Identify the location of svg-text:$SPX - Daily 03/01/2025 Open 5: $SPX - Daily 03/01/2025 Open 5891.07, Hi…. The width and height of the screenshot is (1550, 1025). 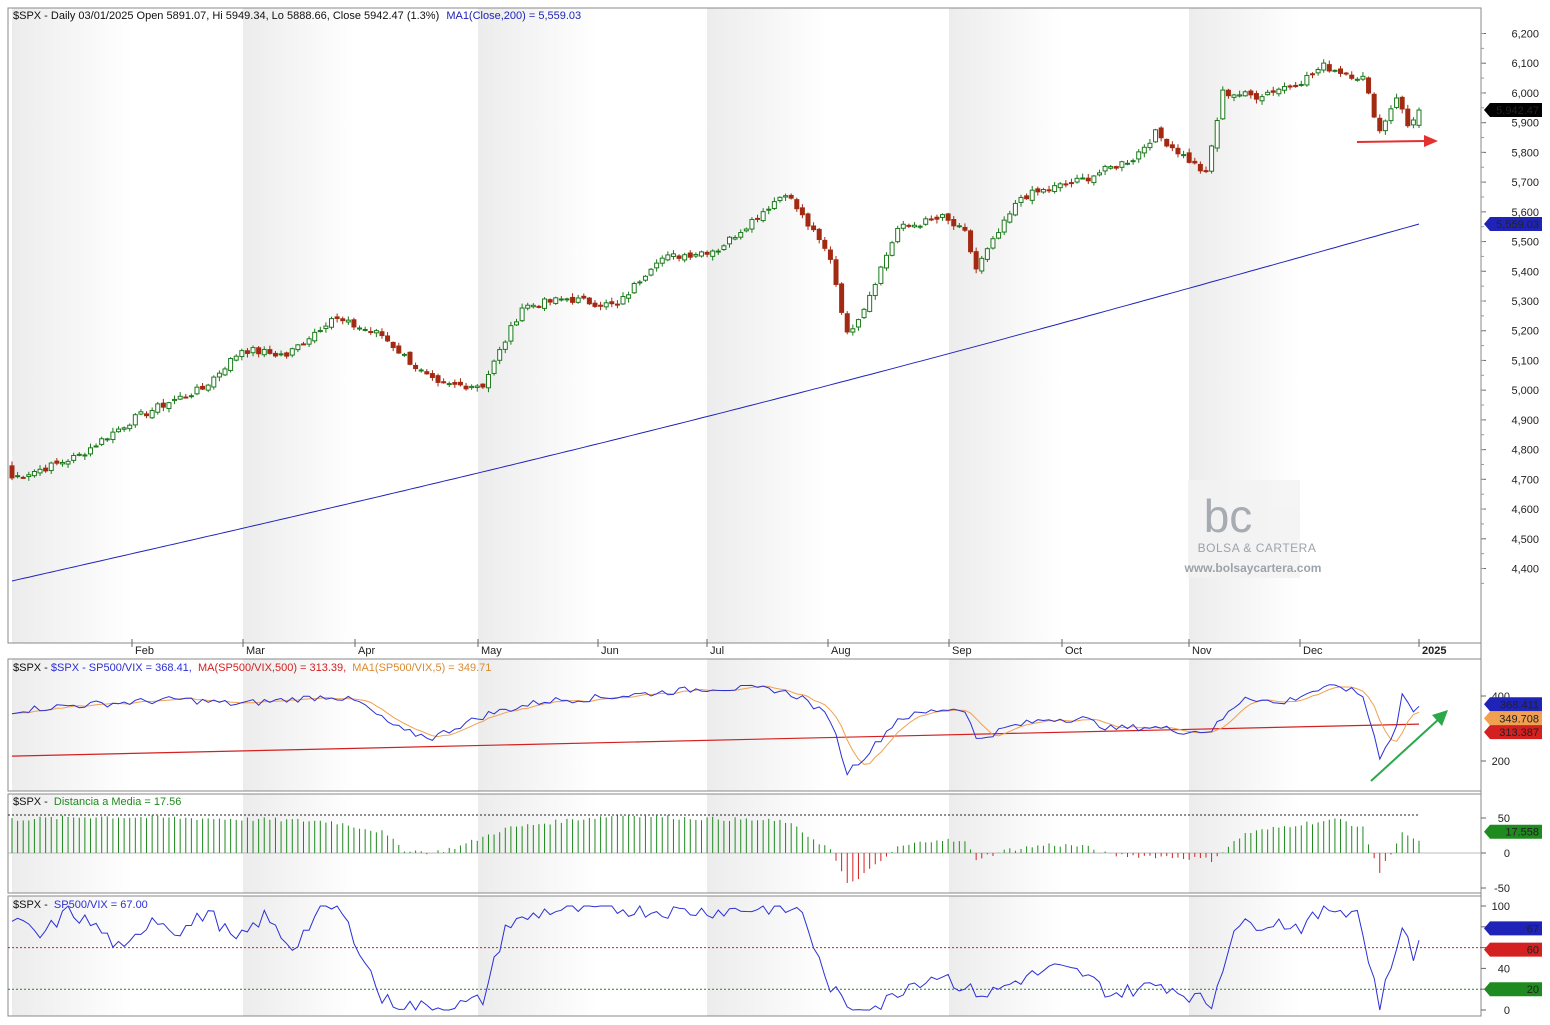
(297, 16).